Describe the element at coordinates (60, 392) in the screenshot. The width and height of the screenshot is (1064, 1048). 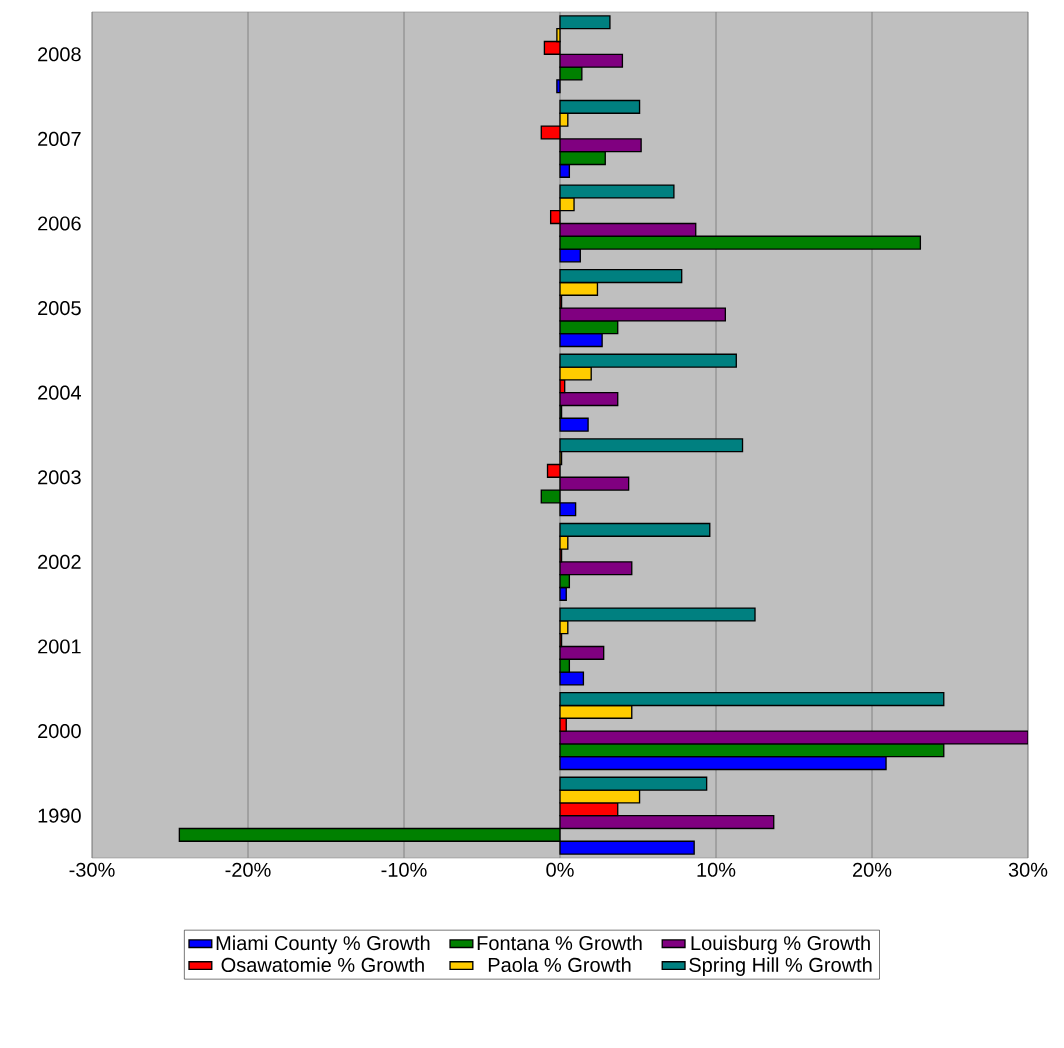
I see `y-tick-label: 2004` at that location.